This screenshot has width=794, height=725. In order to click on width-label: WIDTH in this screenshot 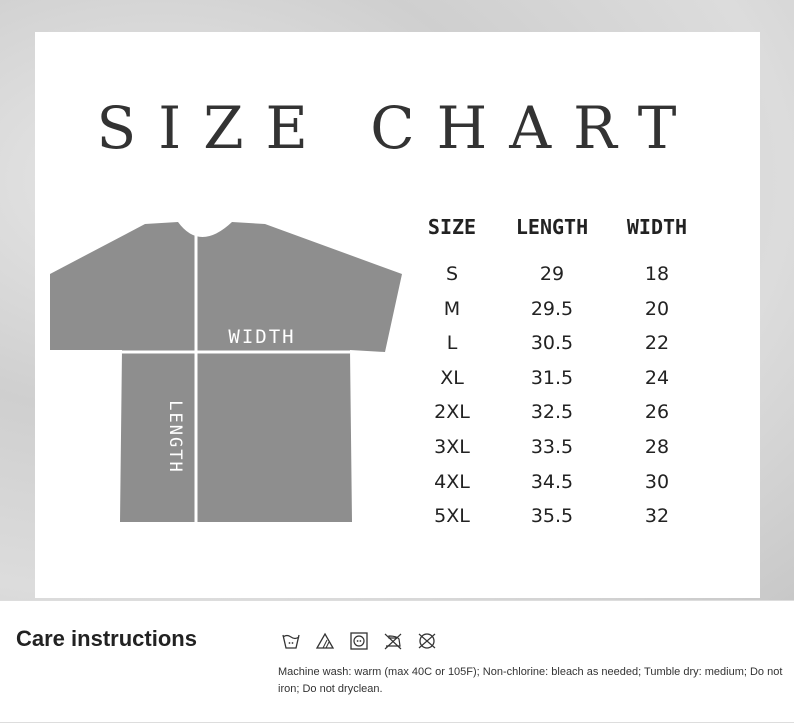, I will do `click(261, 337)`.